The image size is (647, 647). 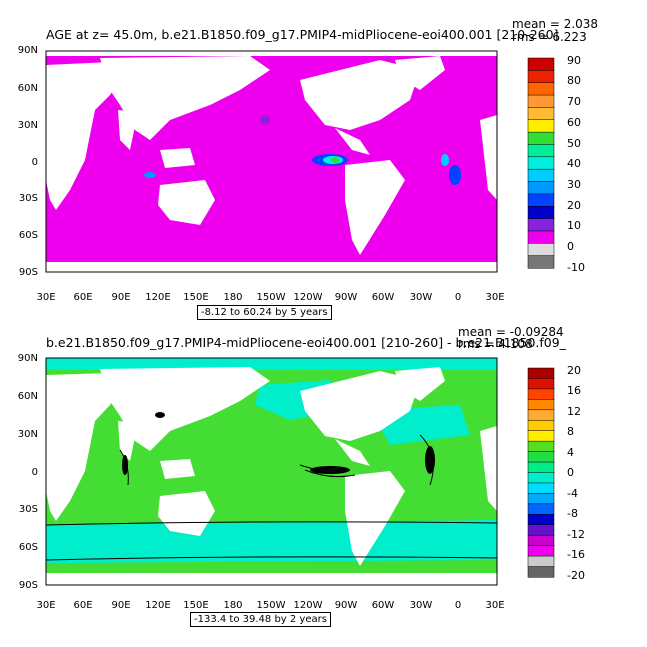 I want to click on top-colorbar, so click(x=541, y=163).